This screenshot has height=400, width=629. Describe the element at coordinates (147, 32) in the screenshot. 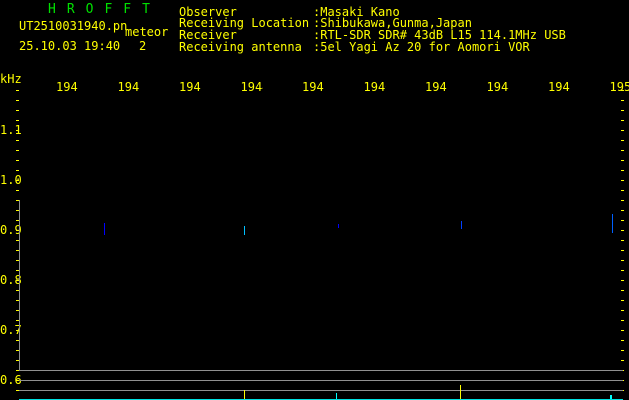

I see `mode-label: meteor` at that location.